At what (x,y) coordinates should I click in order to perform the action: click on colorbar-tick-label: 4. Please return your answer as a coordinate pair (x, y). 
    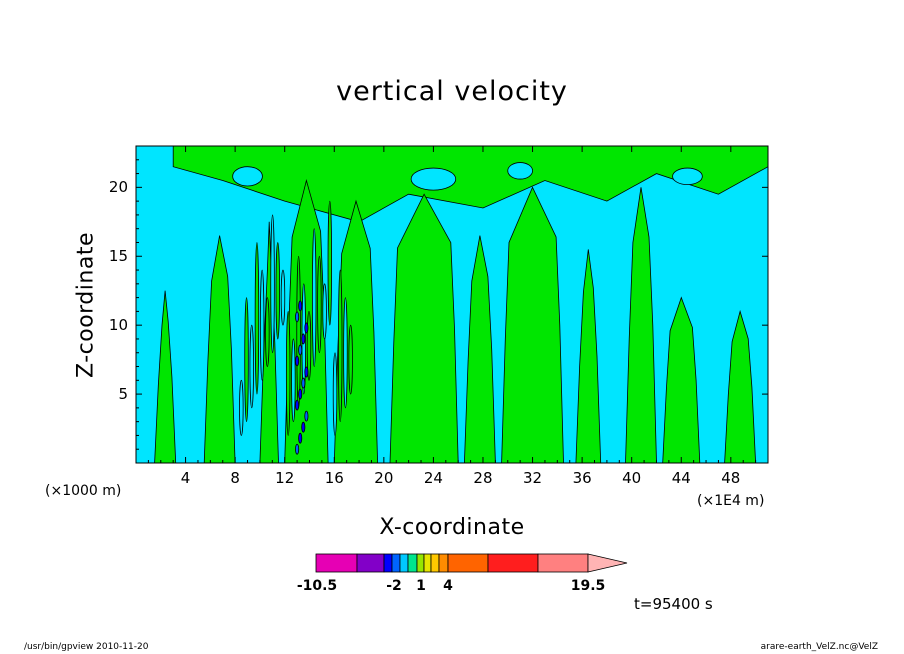
    Looking at the image, I should click on (448, 586).